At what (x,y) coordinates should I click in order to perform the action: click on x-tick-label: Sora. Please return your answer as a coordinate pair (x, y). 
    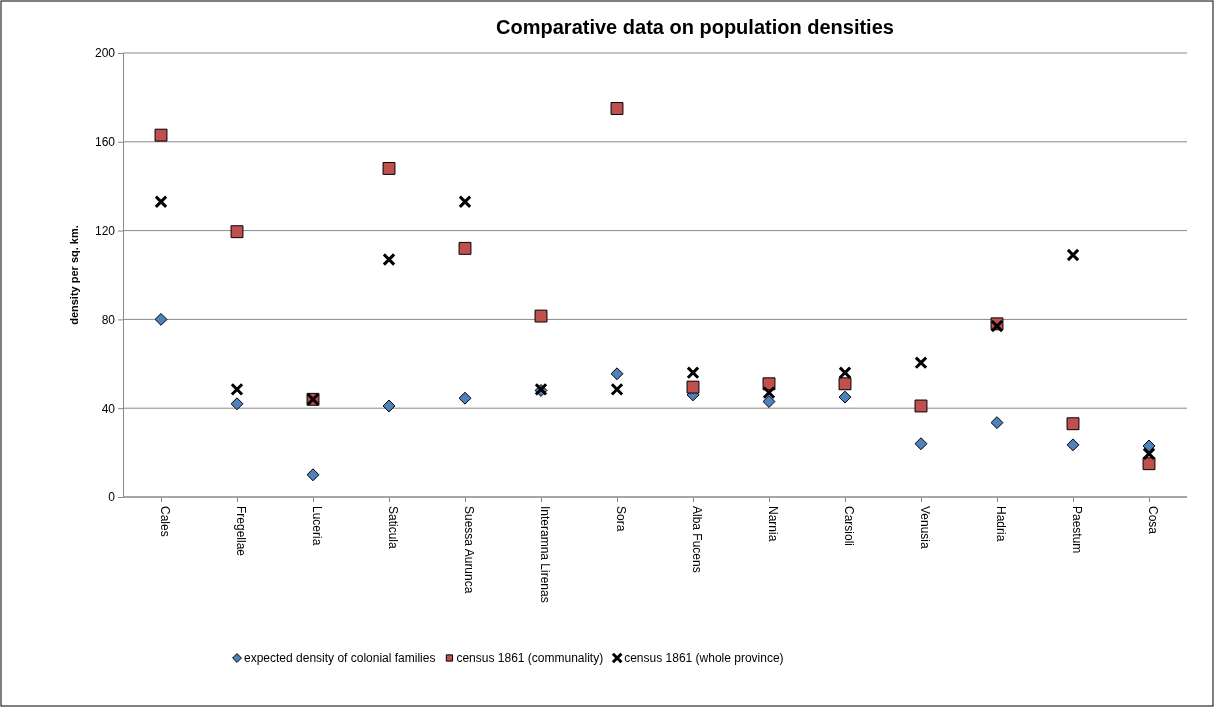
    Looking at the image, I should click on (621, 519).